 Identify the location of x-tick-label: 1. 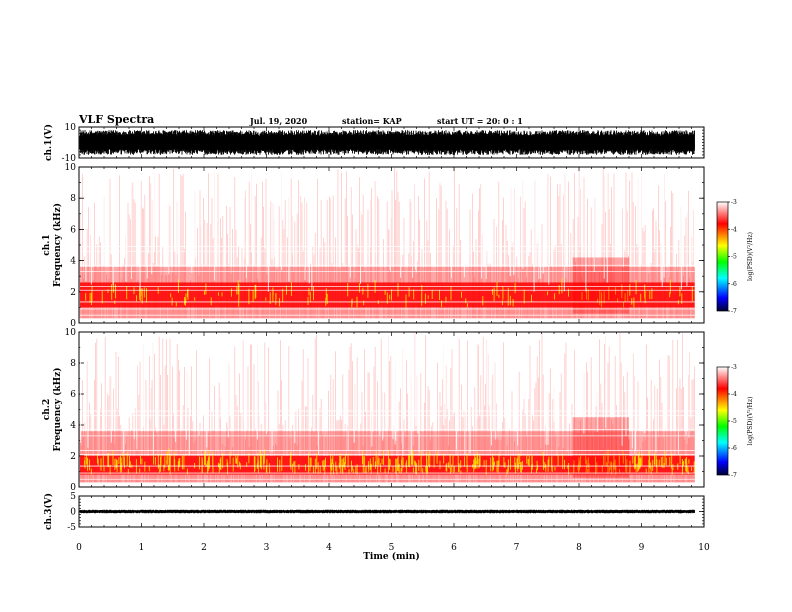
(142, 548).